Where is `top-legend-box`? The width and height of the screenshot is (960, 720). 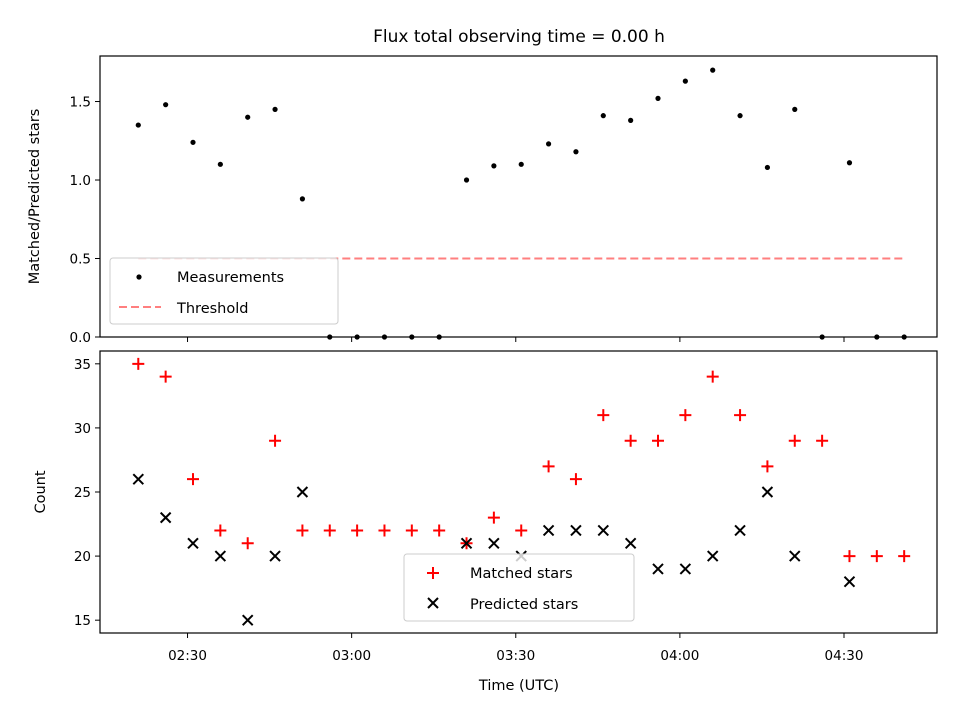 top-legend-box is located at coordinates (224, 291).